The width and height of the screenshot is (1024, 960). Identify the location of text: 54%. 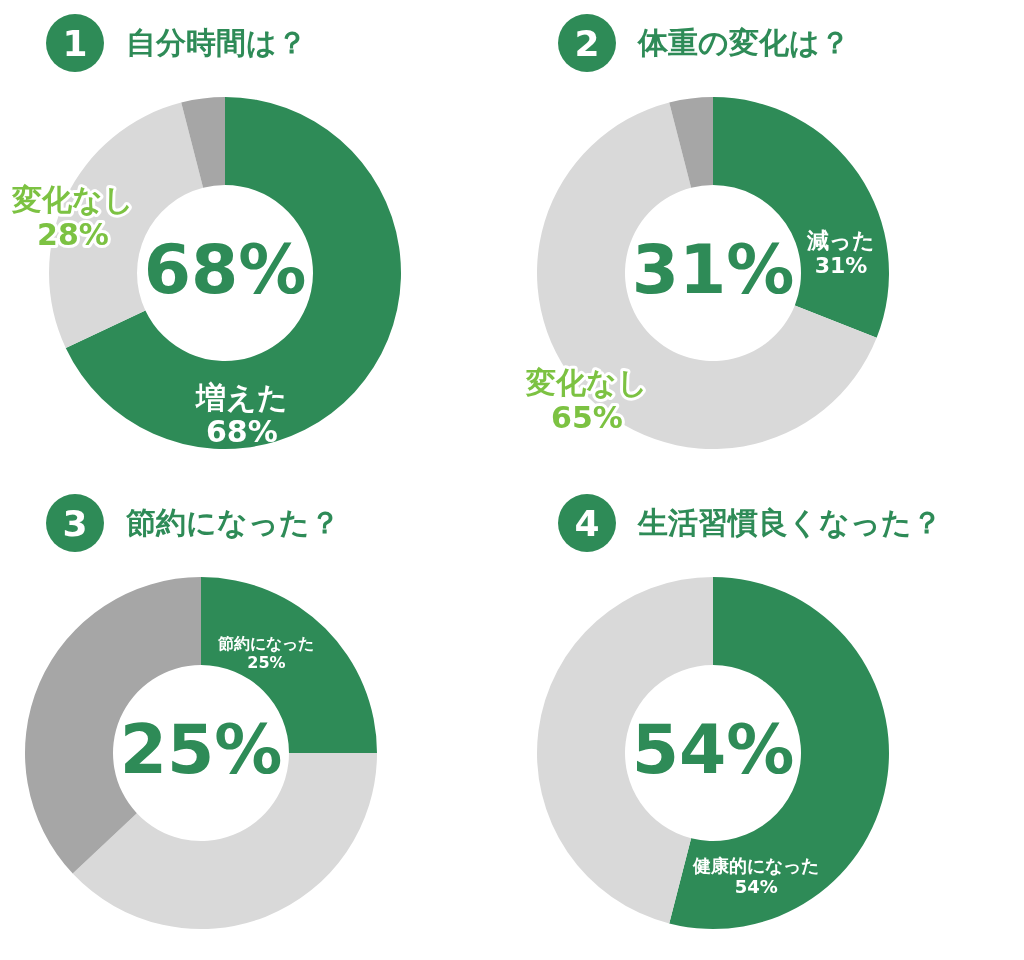
(713, 749).